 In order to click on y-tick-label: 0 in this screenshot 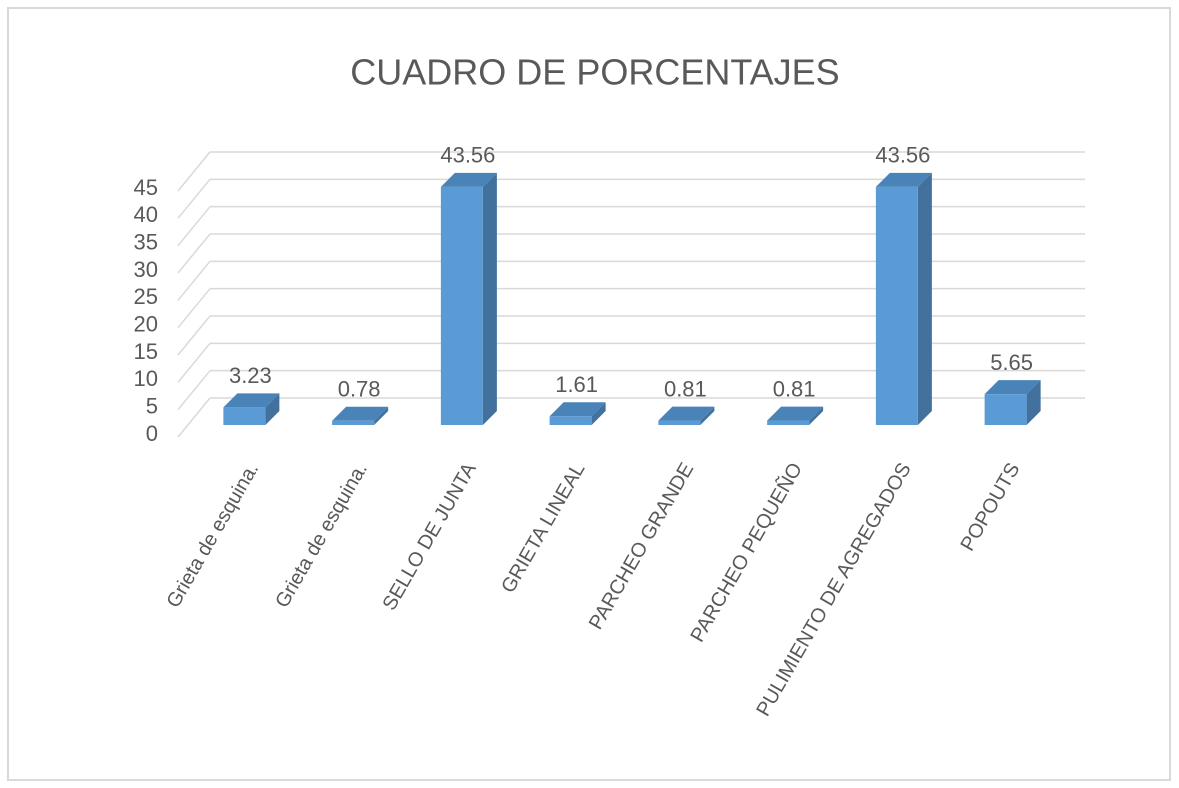, I will do `click(152, 433)`.